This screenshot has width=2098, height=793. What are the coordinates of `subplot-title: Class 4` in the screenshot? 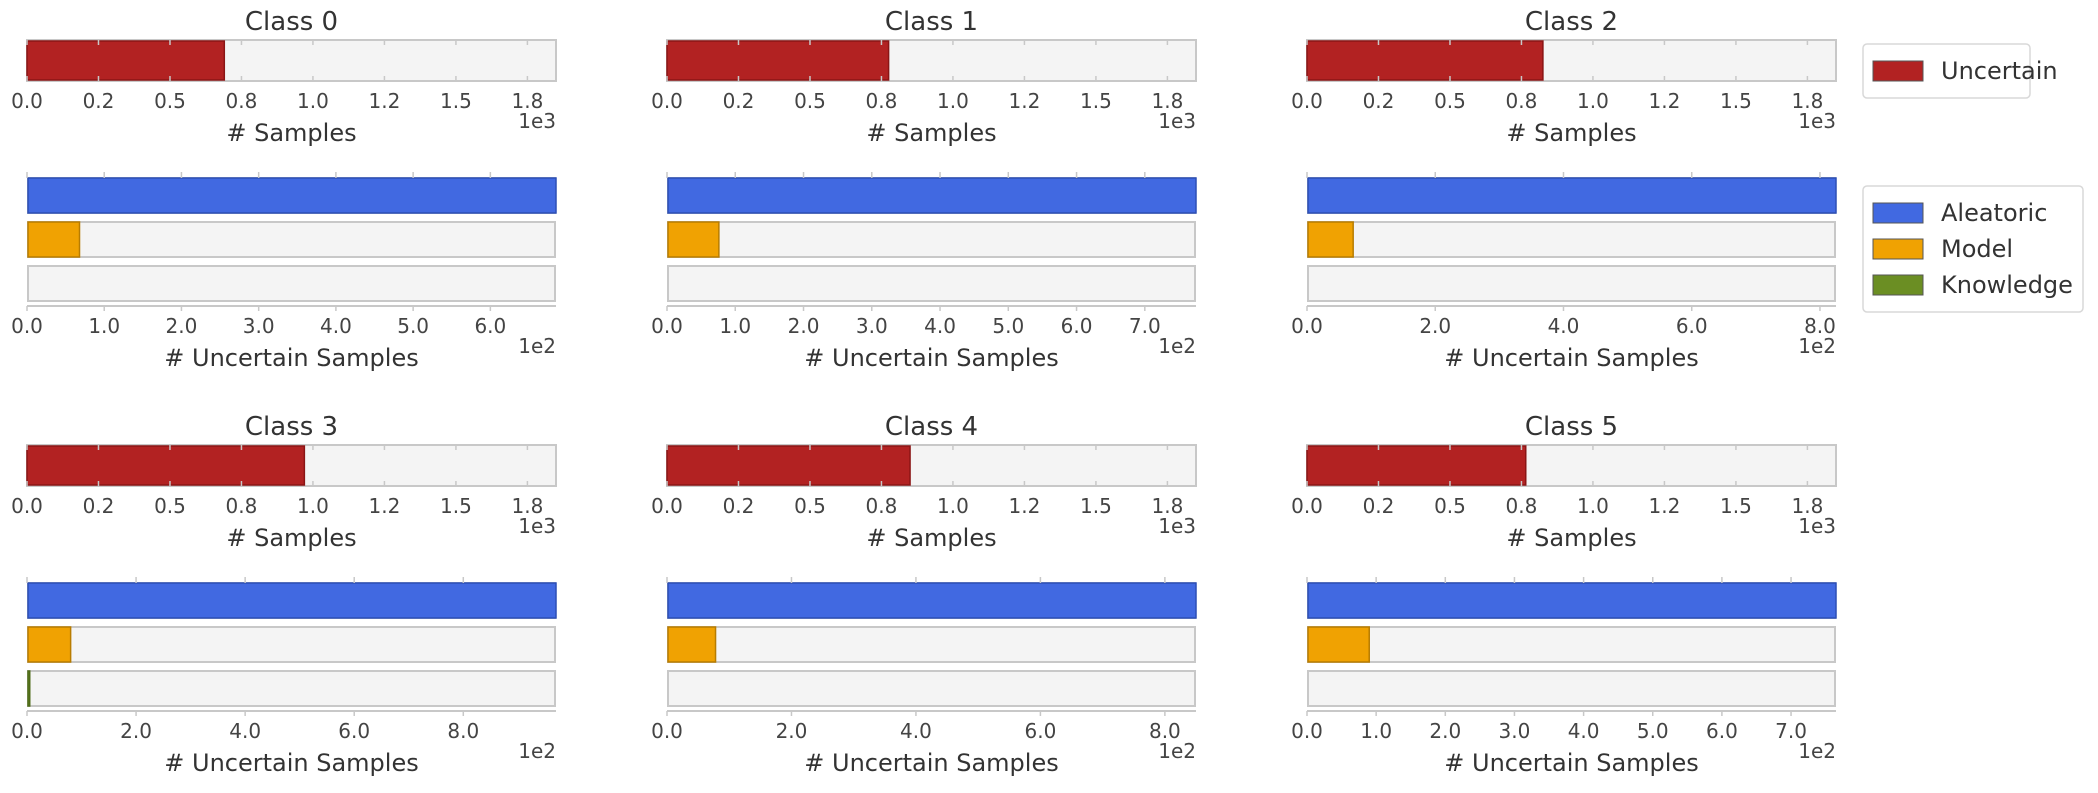 It's located at (931, 427).